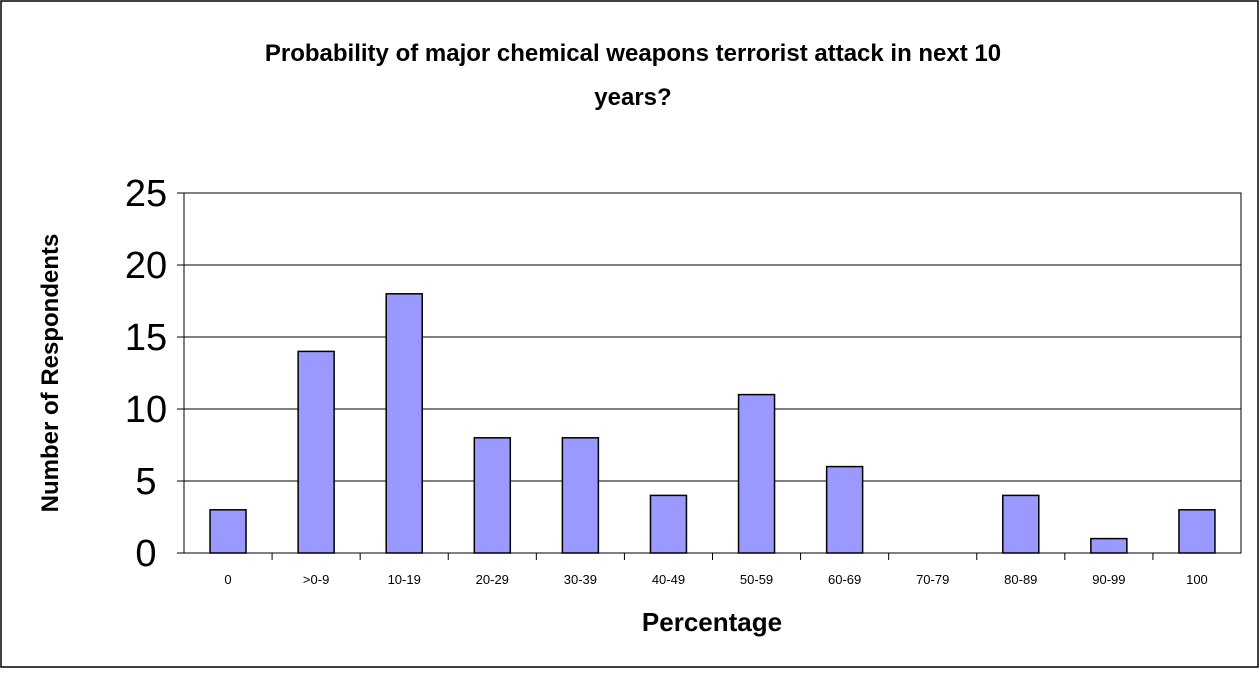 The image size is (1259, 673). What do you see at coordinates (145, 554) in the screenshot?
I see `y-tick-label: 0` at bounding box center [145, 554].